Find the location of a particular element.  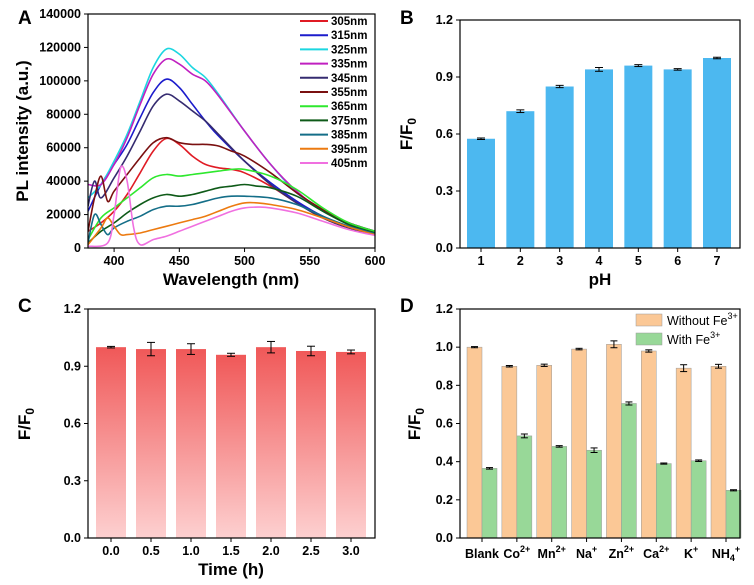

panel-a-legend-label-355nm: 355nm is located at coordinates (349, 93).